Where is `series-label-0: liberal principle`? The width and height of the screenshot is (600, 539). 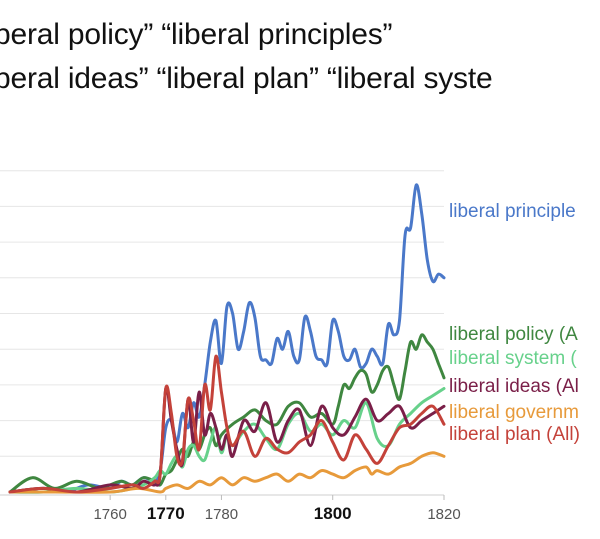 series-label-0: liberal principle is located at coordinates (512, 211).